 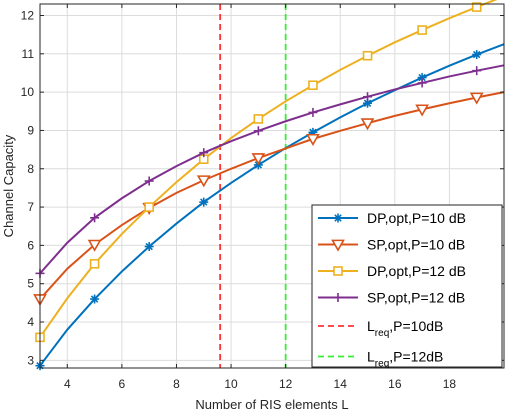 I want to click on x-tick-label: 12, so click(x=286, y=384).